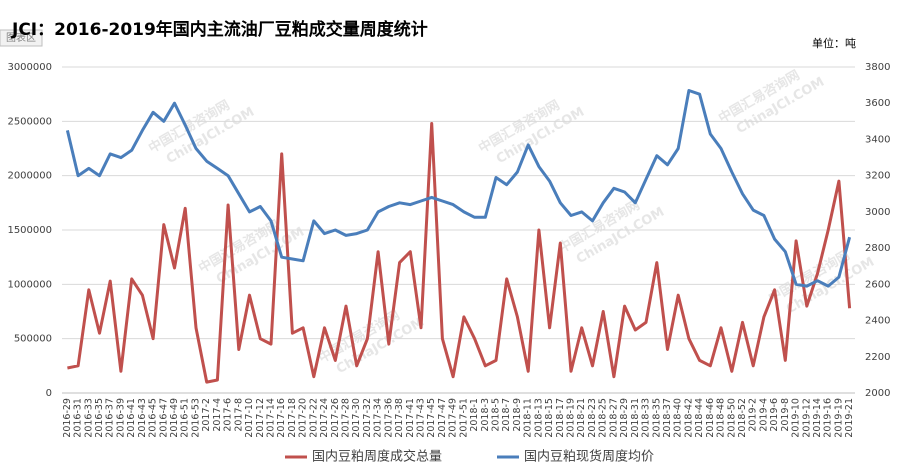  Describe the element at coordinates (356, 418) in the screenshot. I see `x-tick-label: 2017-30` at that location.